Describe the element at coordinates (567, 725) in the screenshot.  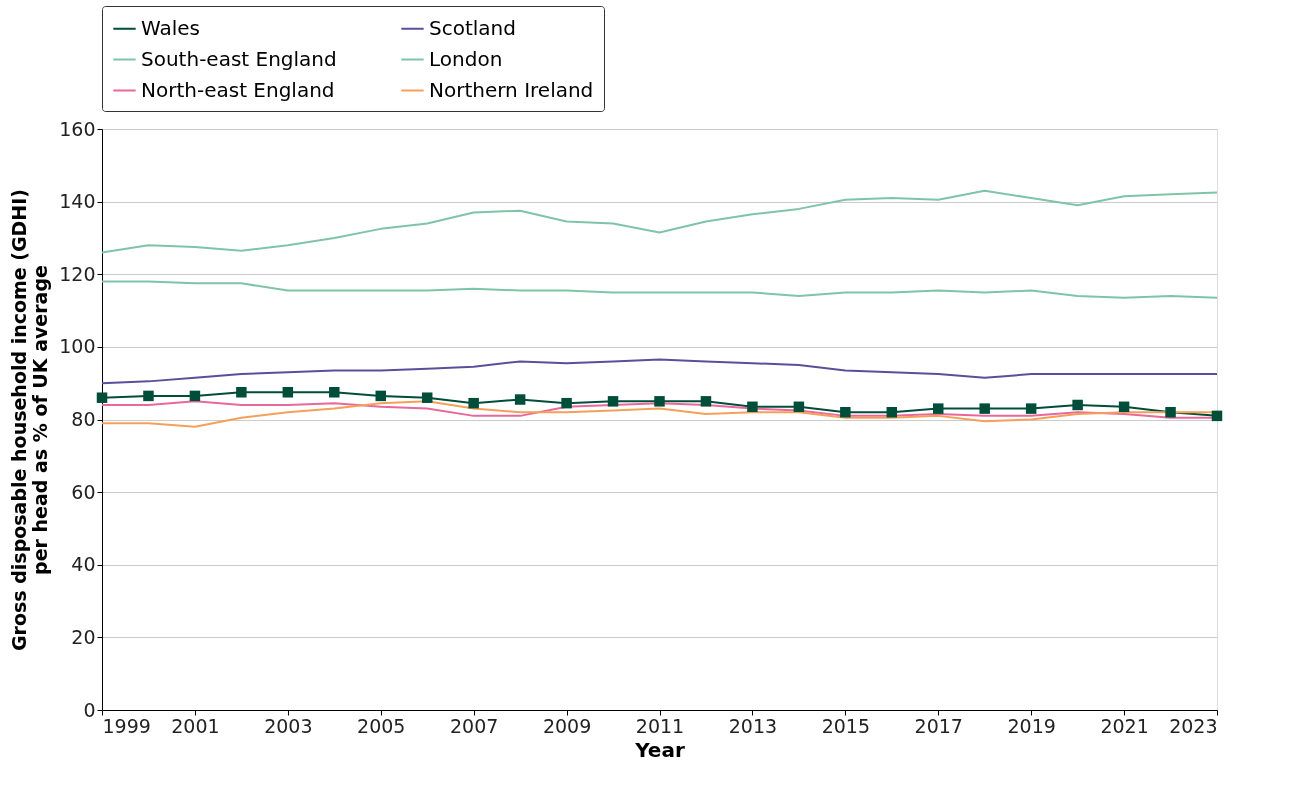
I see `x-tick-label: 2009` at that location.